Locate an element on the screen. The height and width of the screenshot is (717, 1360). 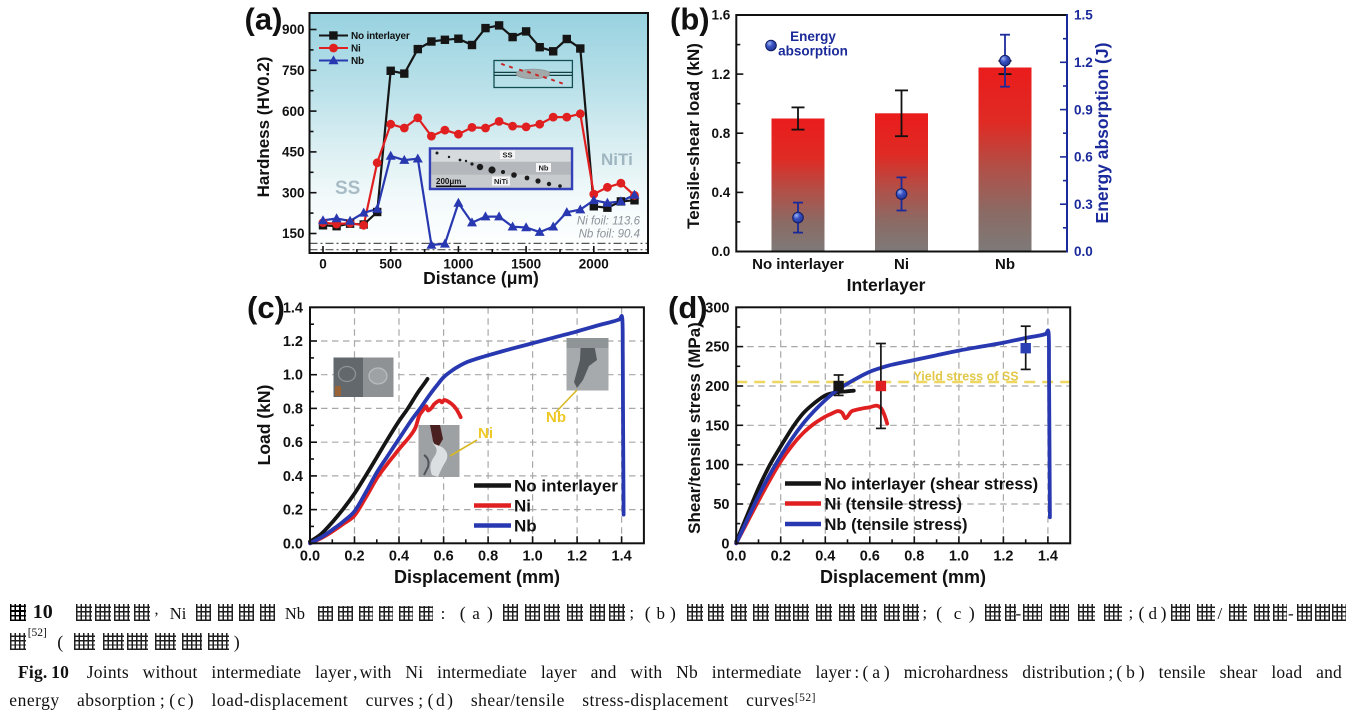
svg-text: Yield stress of SS is located at coordinates (965, 377).